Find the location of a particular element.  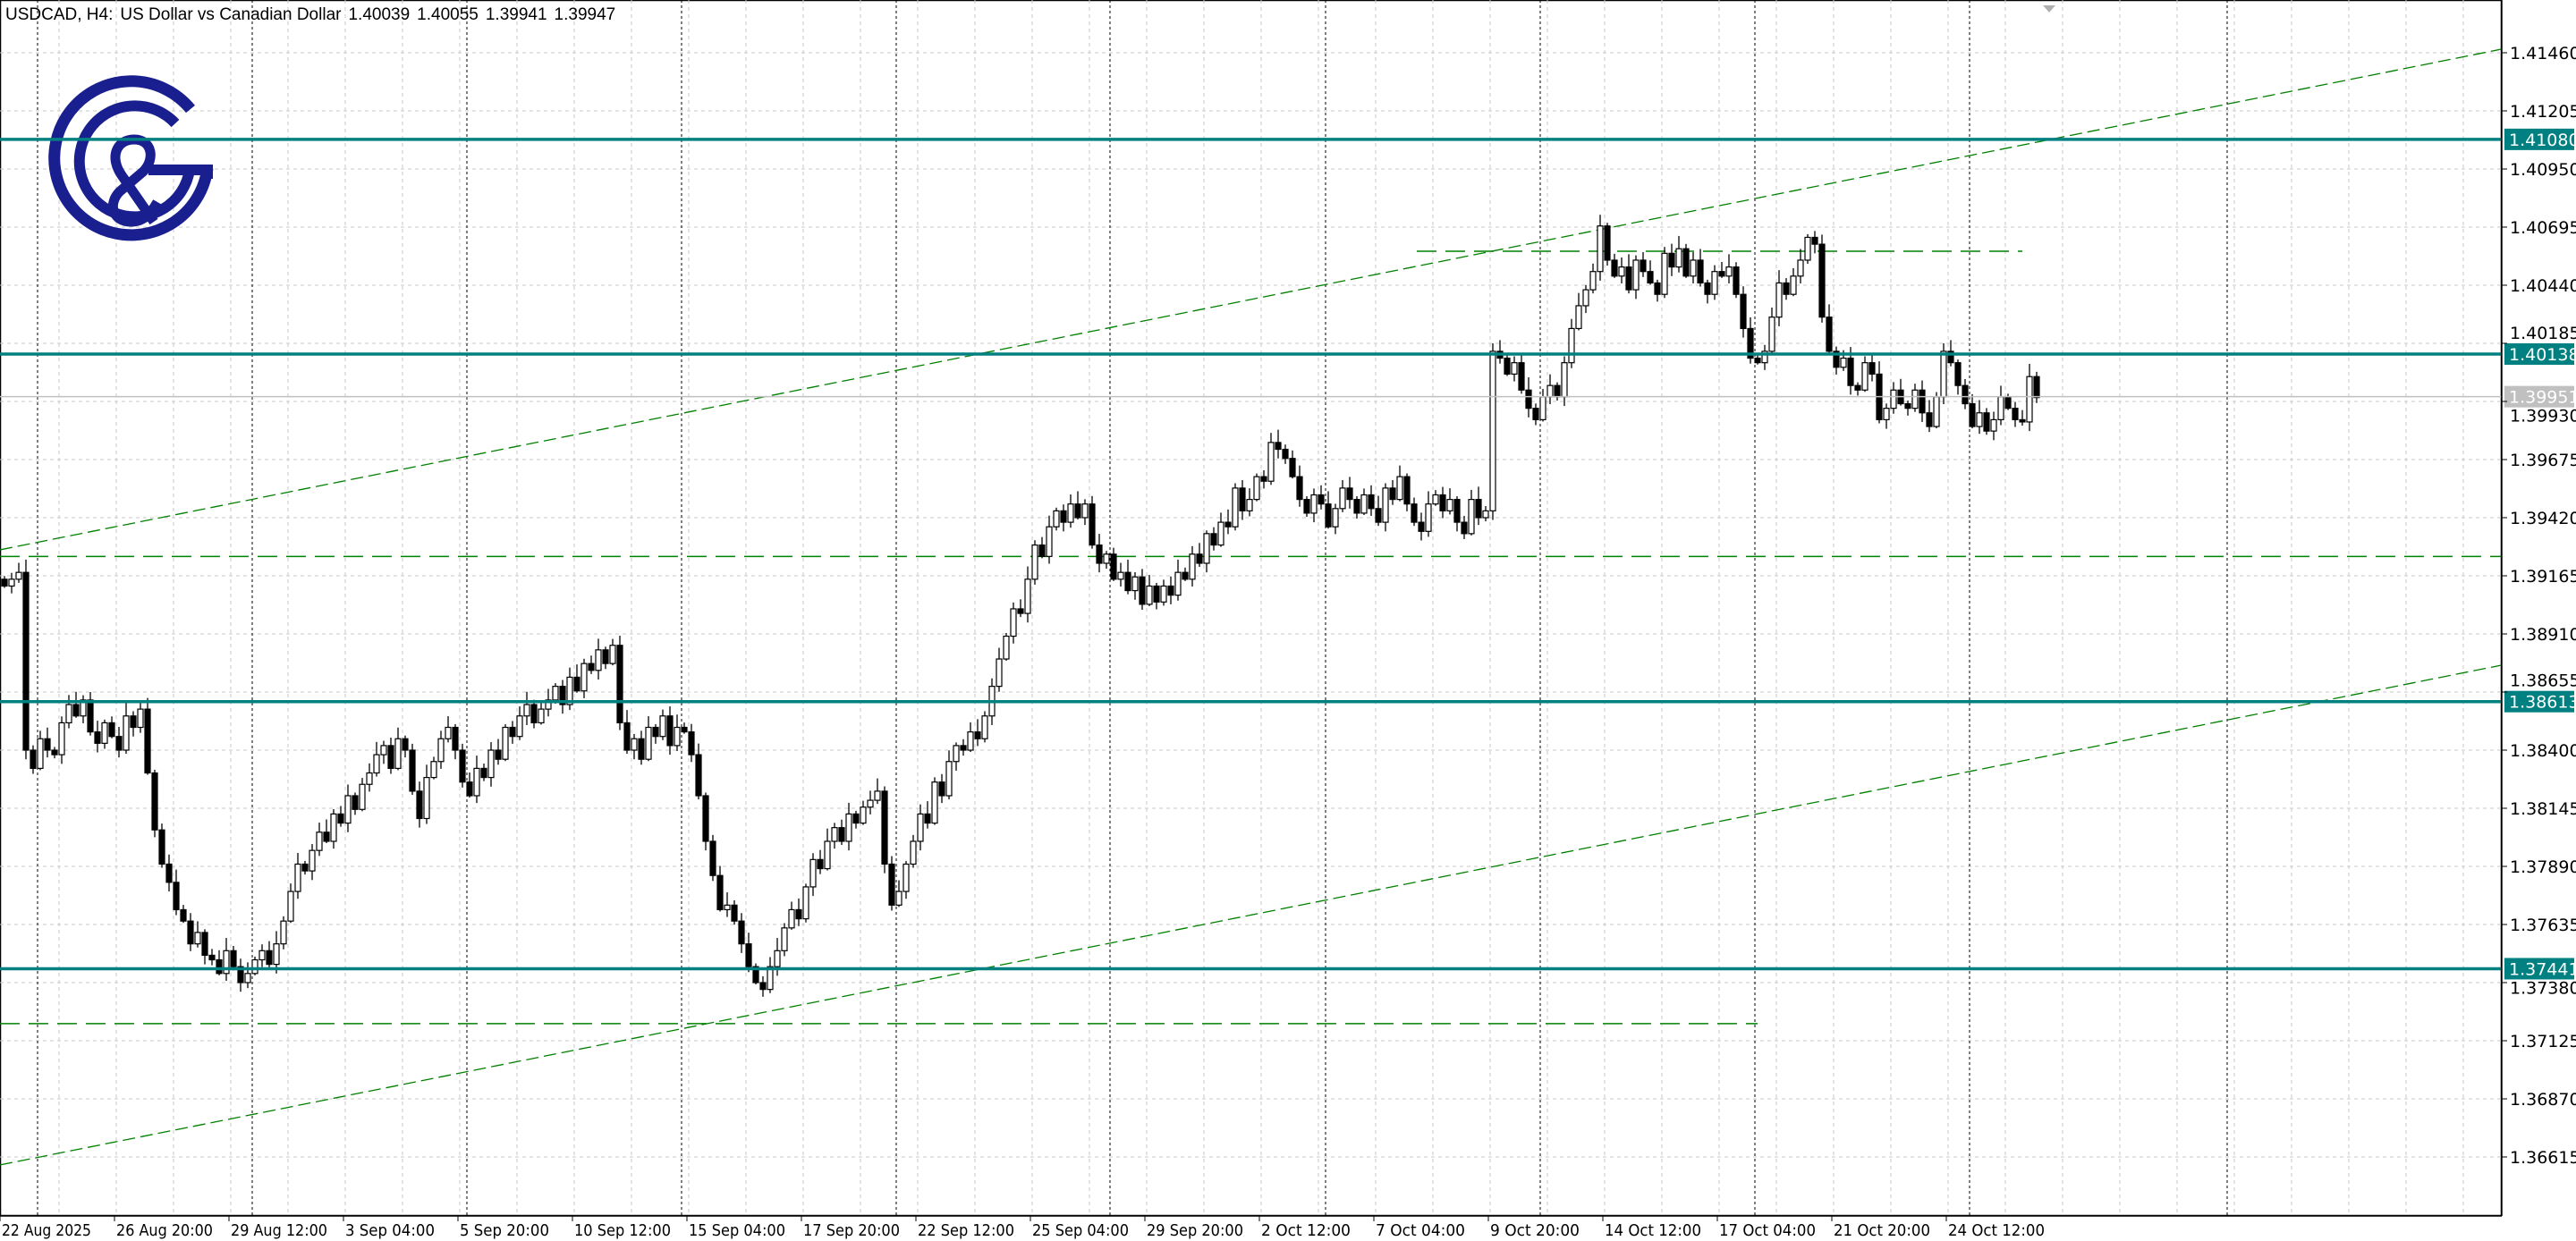

time-tick-label: 15 Sep 04:00 is located at coordinates (737, 1230).